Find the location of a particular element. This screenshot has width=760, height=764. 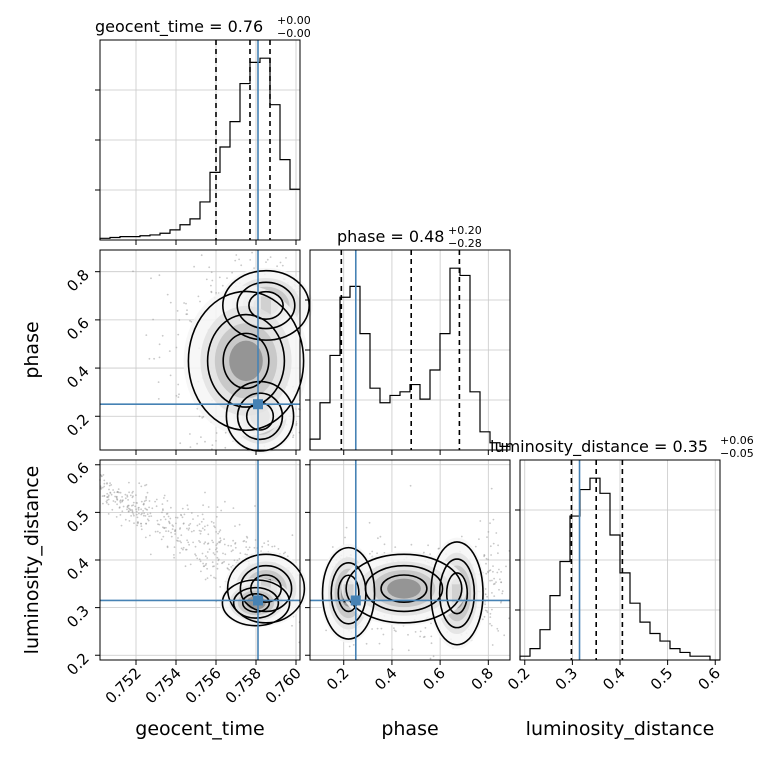

truth-marker-phase-vs-geocent-time is located at coordinates (258, 404).